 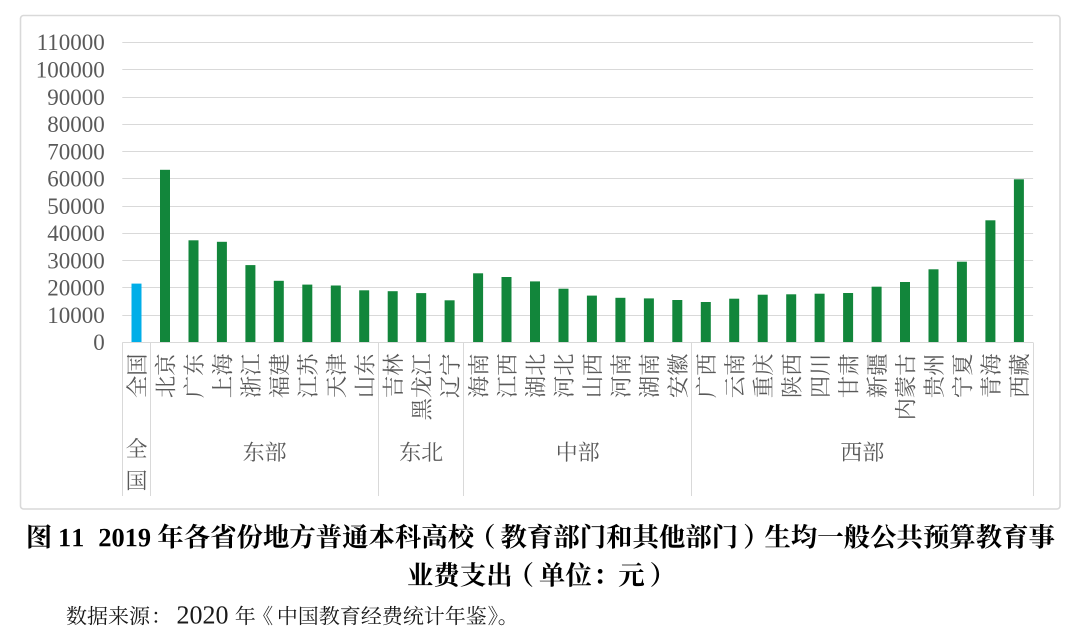 I want to click on svg-text: 80000, so click(x=76, y=124).